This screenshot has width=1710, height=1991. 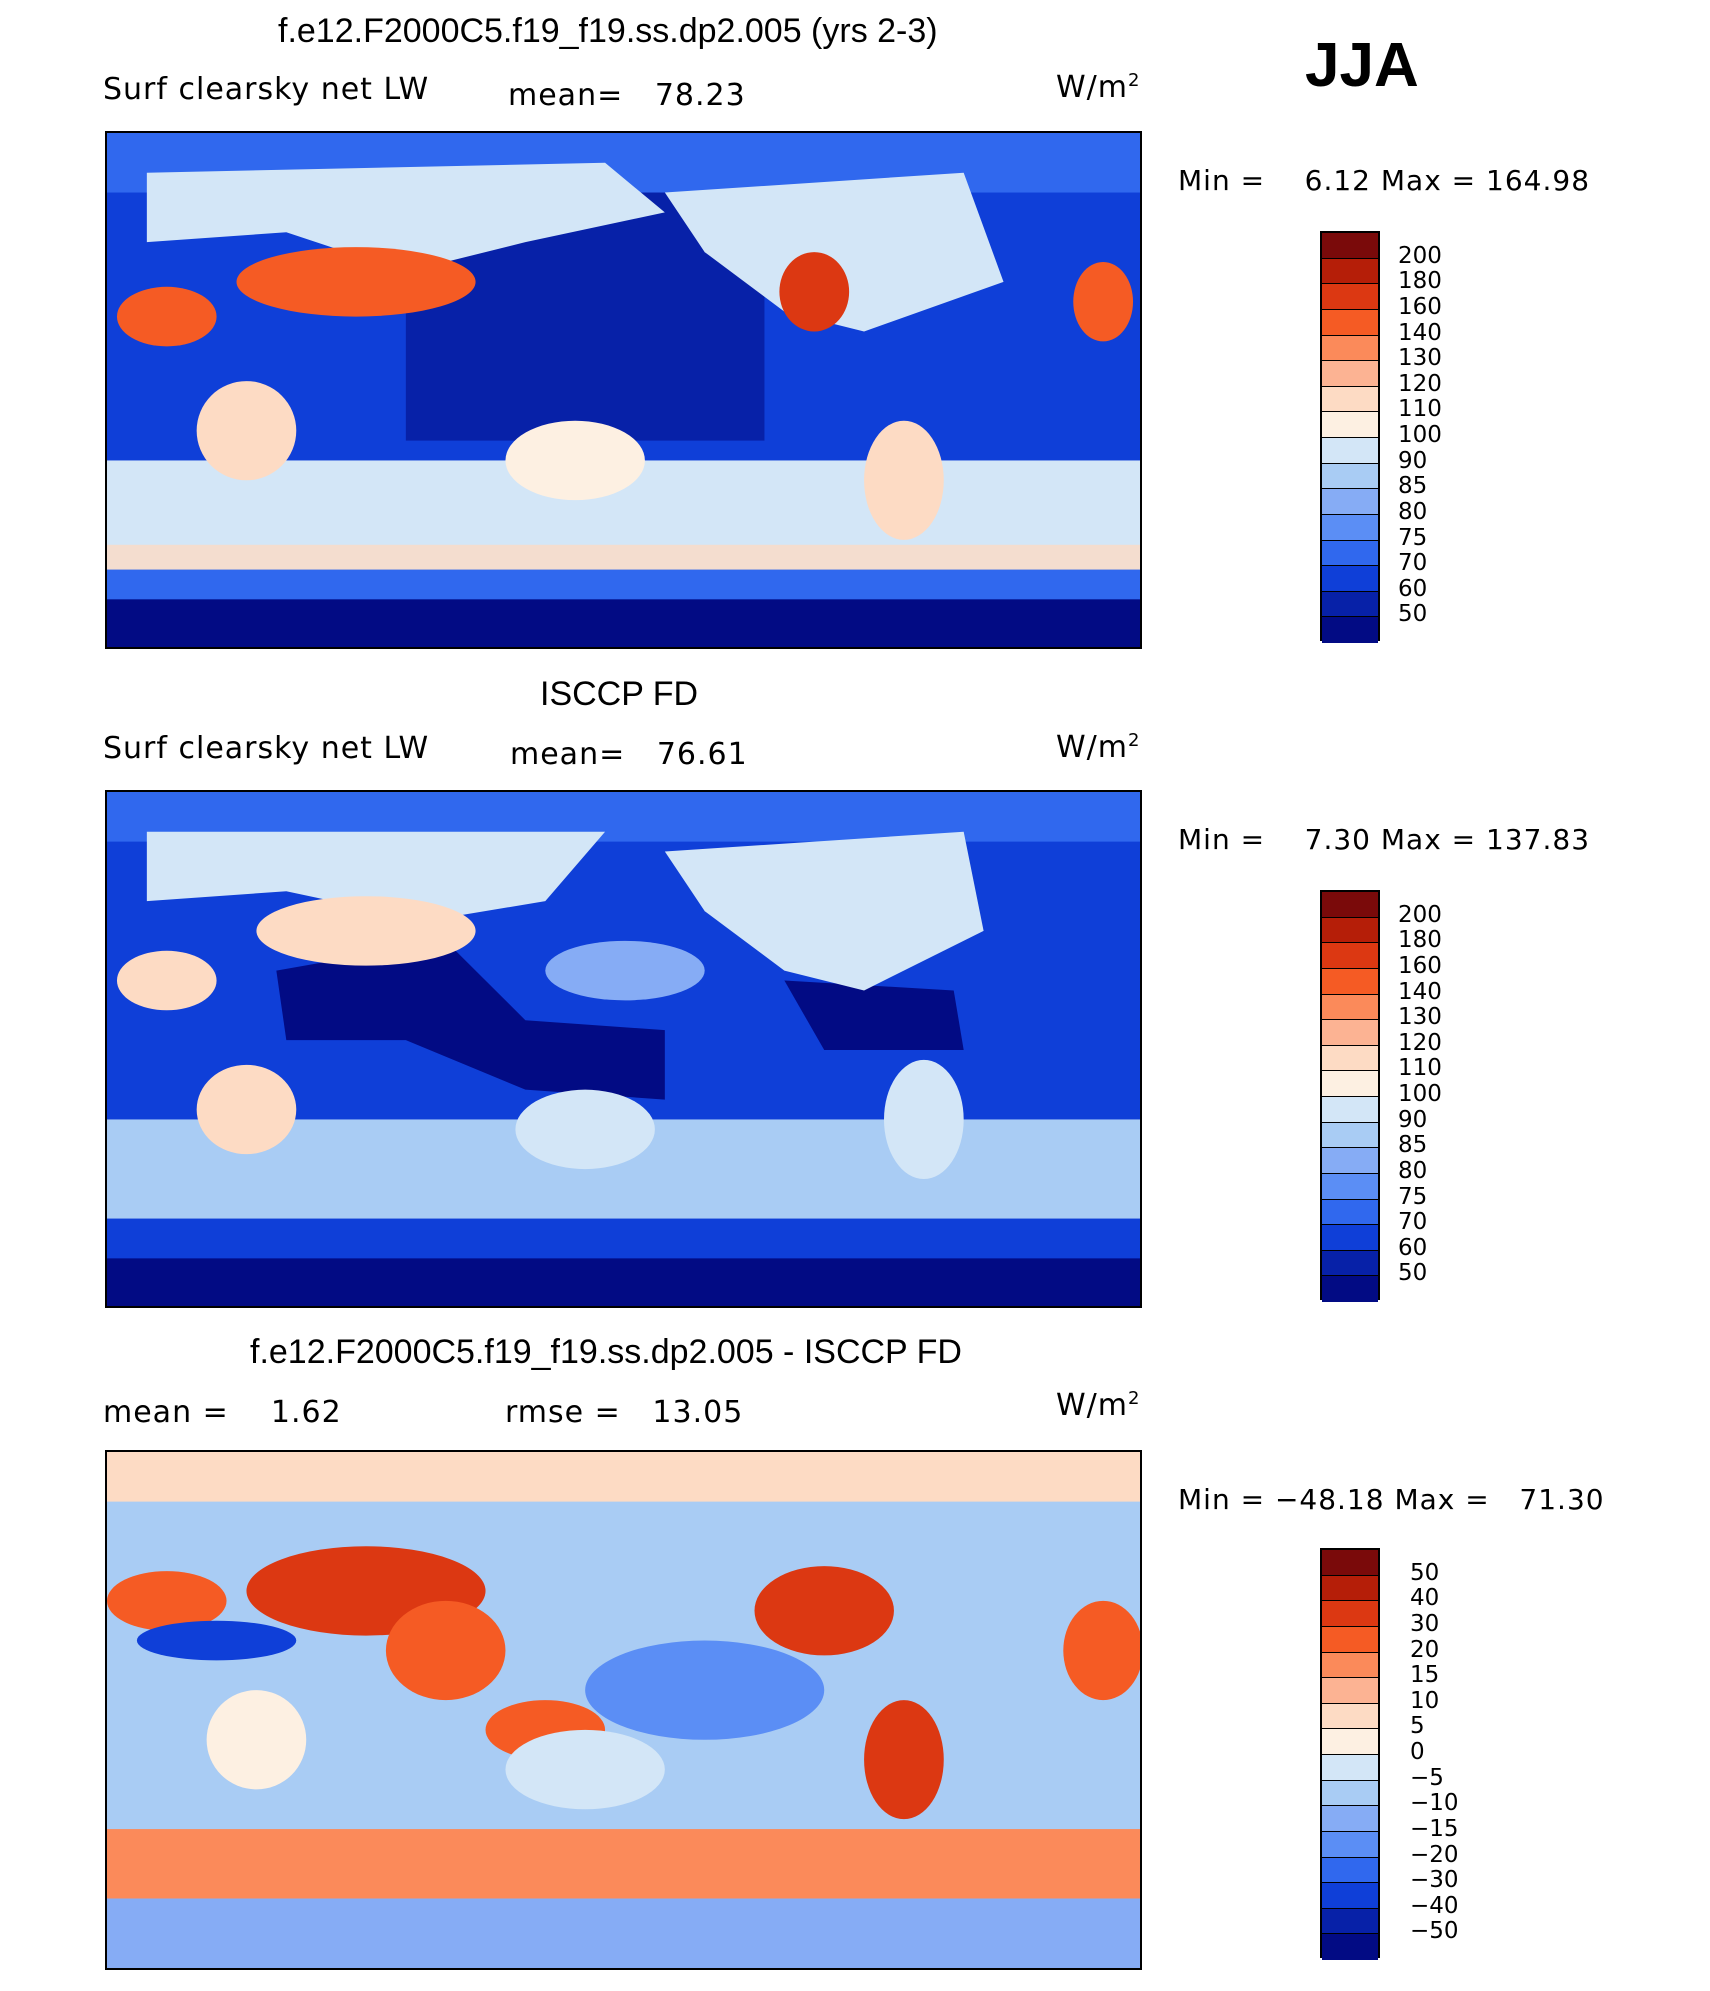 I want to click on colorbar-tick-label: −10, so click(x=1434, y=1803).